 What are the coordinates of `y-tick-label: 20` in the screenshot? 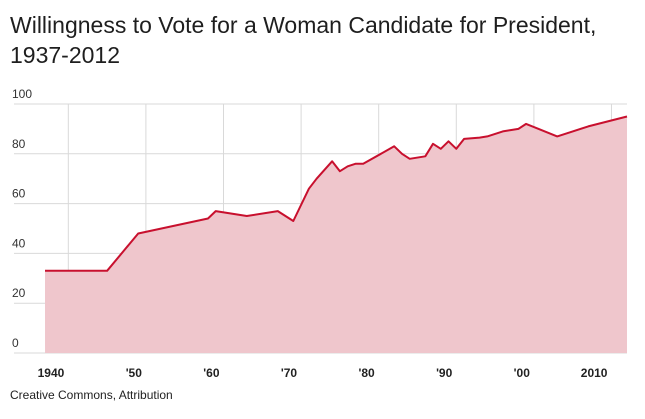 It's located at (19, 293).